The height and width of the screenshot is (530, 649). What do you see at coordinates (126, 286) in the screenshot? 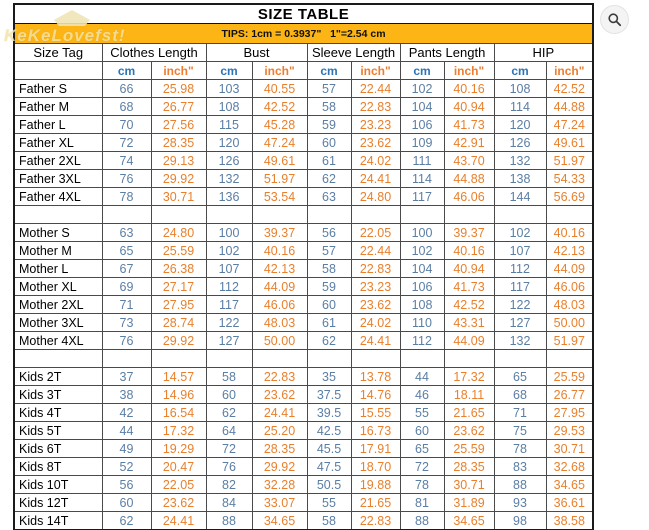
I see `cm-value-cell: 69` at bounding box center [126, 286].